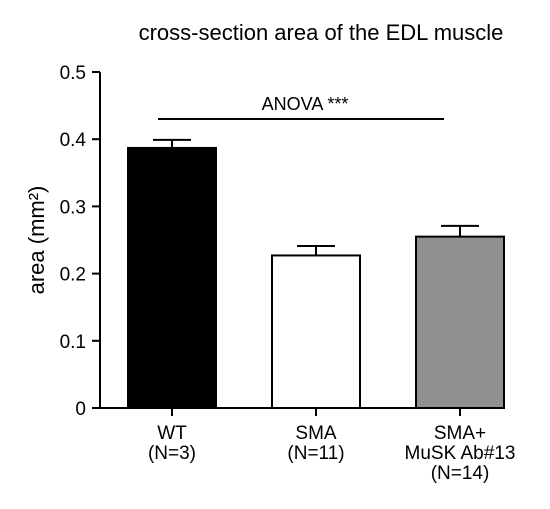 The image size is (550, 509). Describe the element at coordinates (316, 433) in the screenshot. I see `x-tick-label-line: SMA` at that location.